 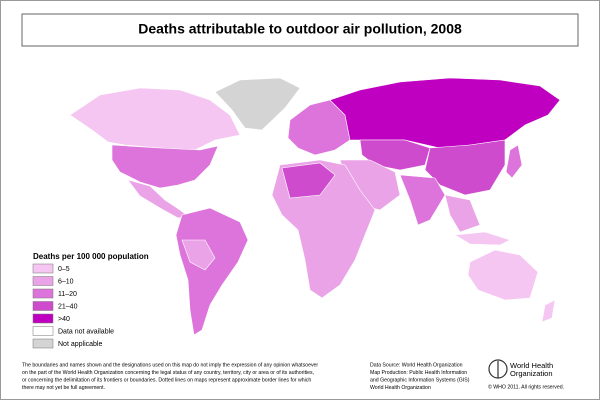 I want to click on source-line: Data Source: World Health Organization, so click(x=416, y=365).